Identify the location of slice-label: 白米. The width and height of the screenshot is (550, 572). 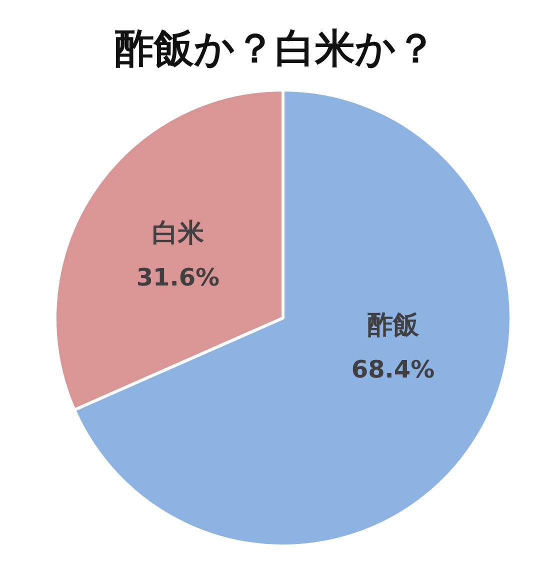
(178, 233).